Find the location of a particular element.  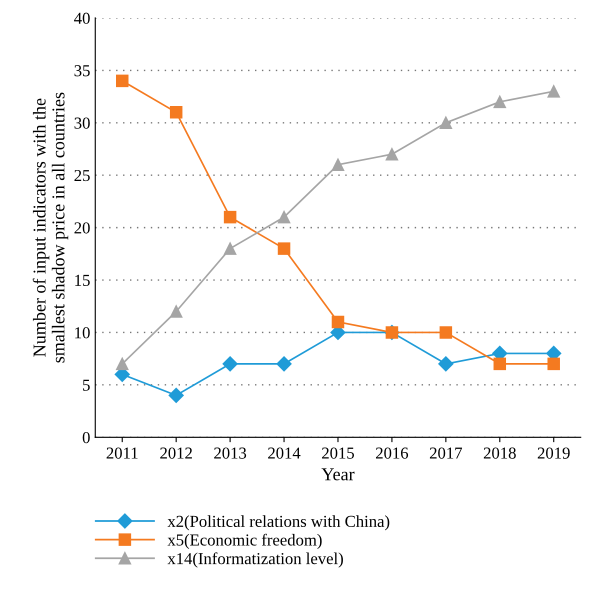

y-tick-label: 5 is located at coordinates (86, 385).